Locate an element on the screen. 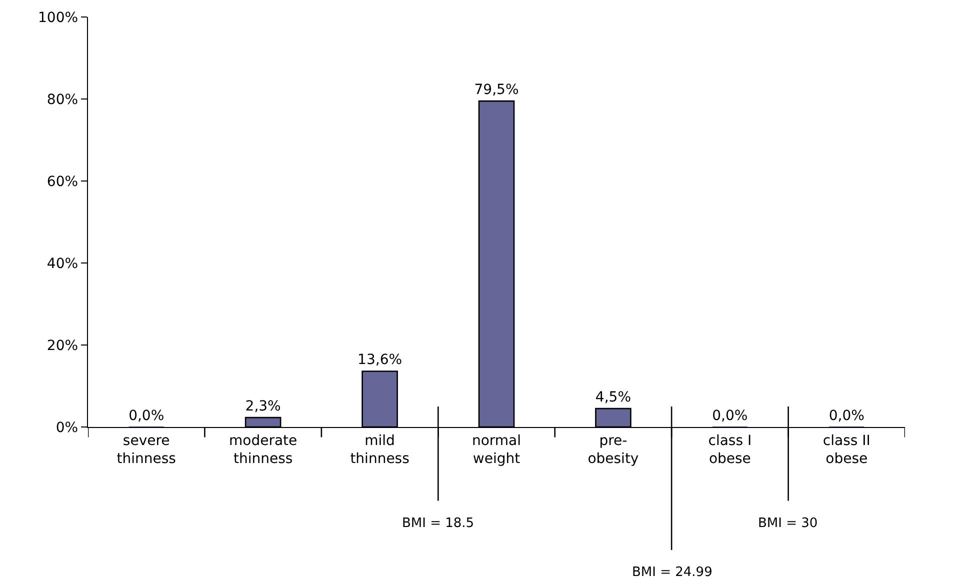 This screenshot has width=959, height=577. y-tick-label: 20% is located at coordinates (62, 346).